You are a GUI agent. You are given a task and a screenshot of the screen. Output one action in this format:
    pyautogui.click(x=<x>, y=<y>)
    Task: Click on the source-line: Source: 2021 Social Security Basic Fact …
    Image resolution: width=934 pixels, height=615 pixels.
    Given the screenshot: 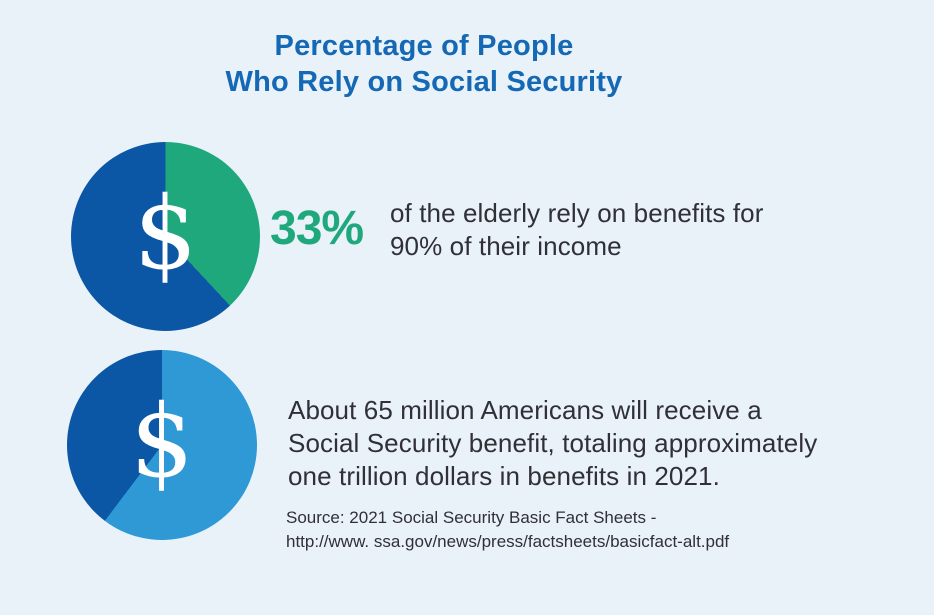 What is the action you would take?
    pyautogui.click(x=471, y=517)
    